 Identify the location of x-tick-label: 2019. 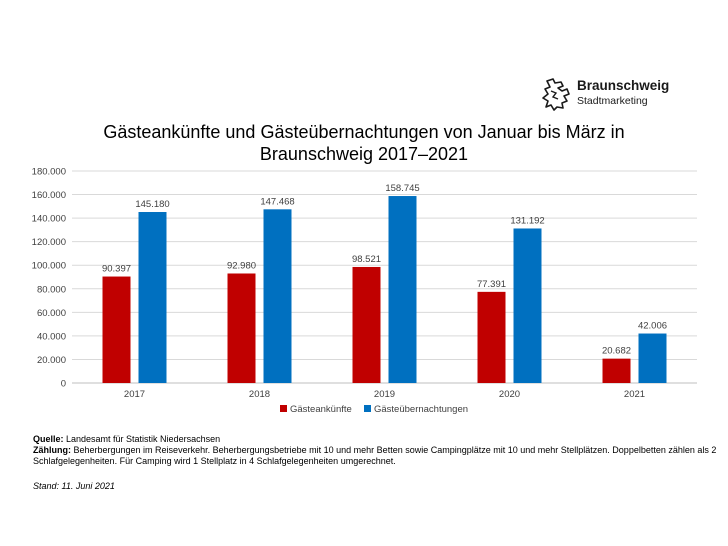
(384, 394).